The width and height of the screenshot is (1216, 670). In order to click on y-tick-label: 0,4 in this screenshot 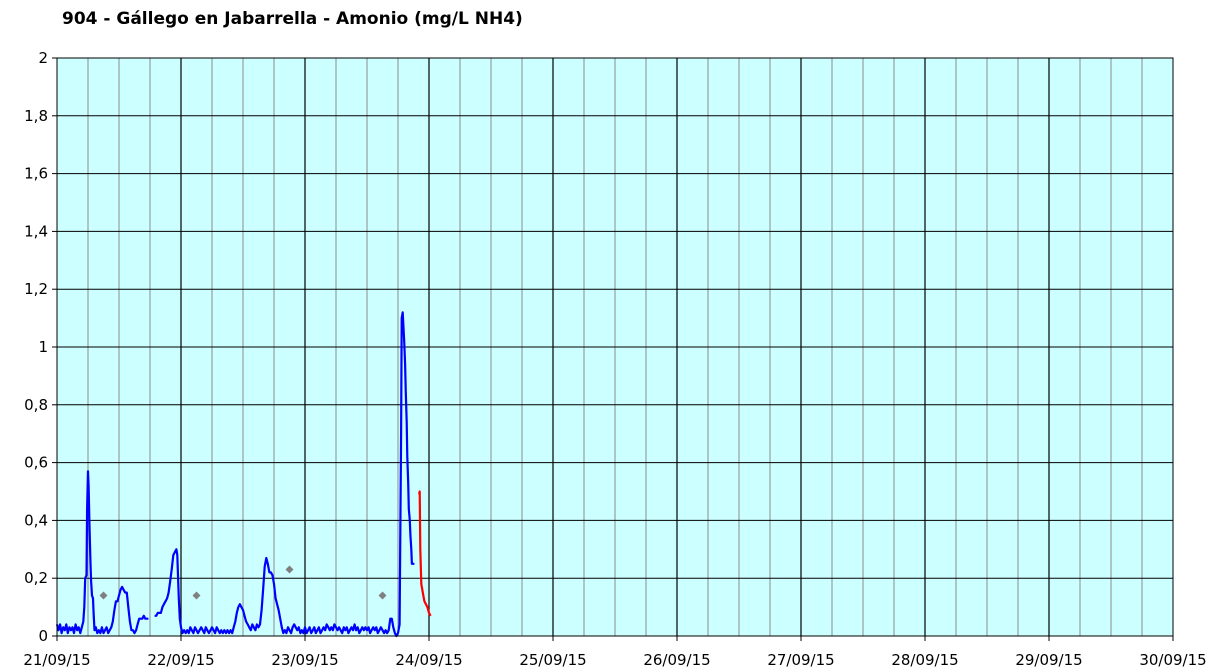, I will do `click(36, 520)`.